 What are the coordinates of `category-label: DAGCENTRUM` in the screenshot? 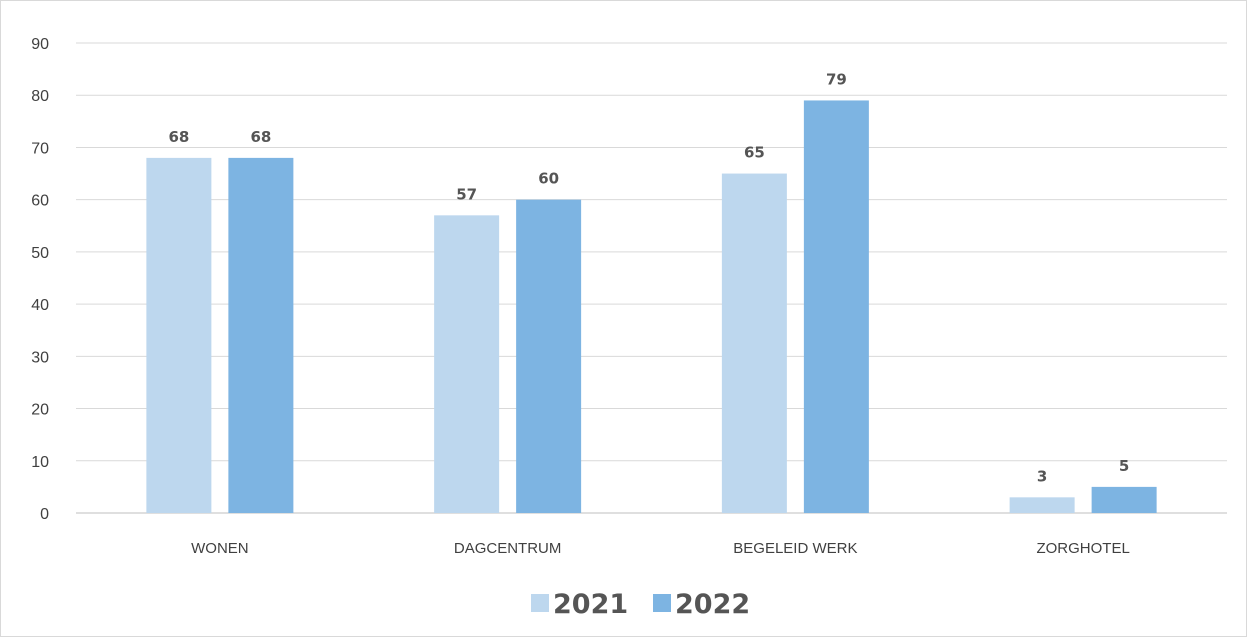 It's located at (508, 548).